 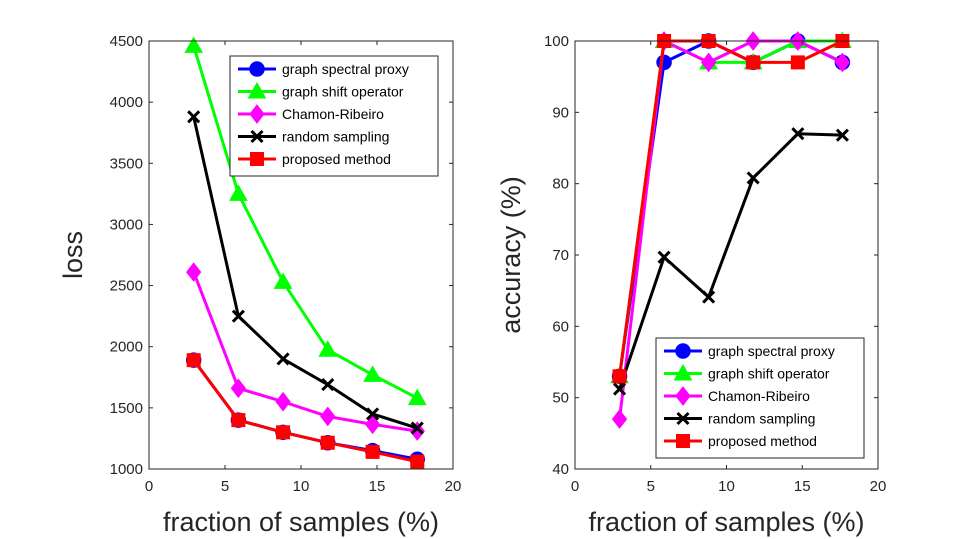 What do you see at coordinates (257, 114) in the screenshot?
I see `loss-legend-marker-chamon-ribeiro` at bounding box center [257, 114].